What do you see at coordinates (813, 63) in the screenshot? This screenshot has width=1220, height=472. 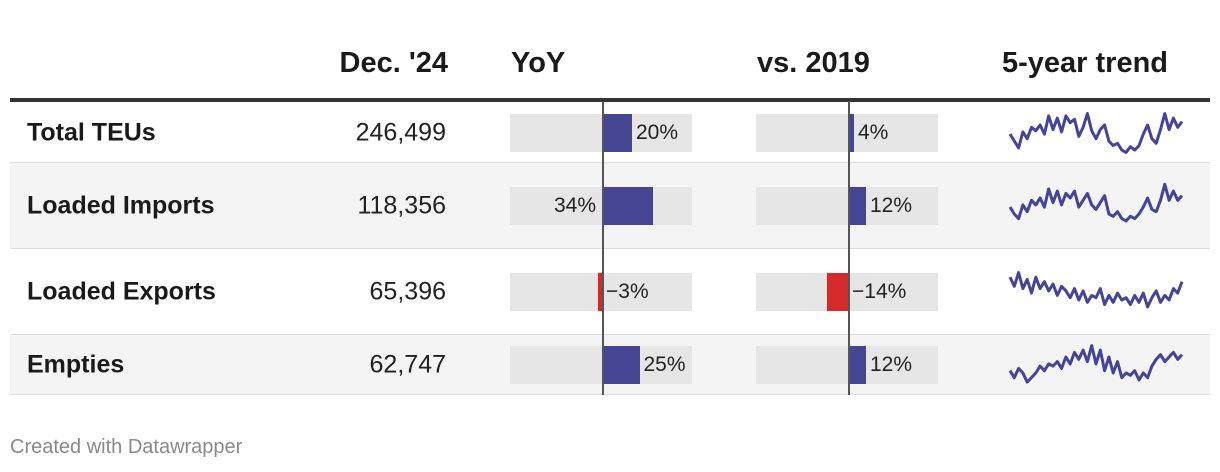 I see `column-header-vs-2019: vs. 2019` at bounding box center [813, 63].